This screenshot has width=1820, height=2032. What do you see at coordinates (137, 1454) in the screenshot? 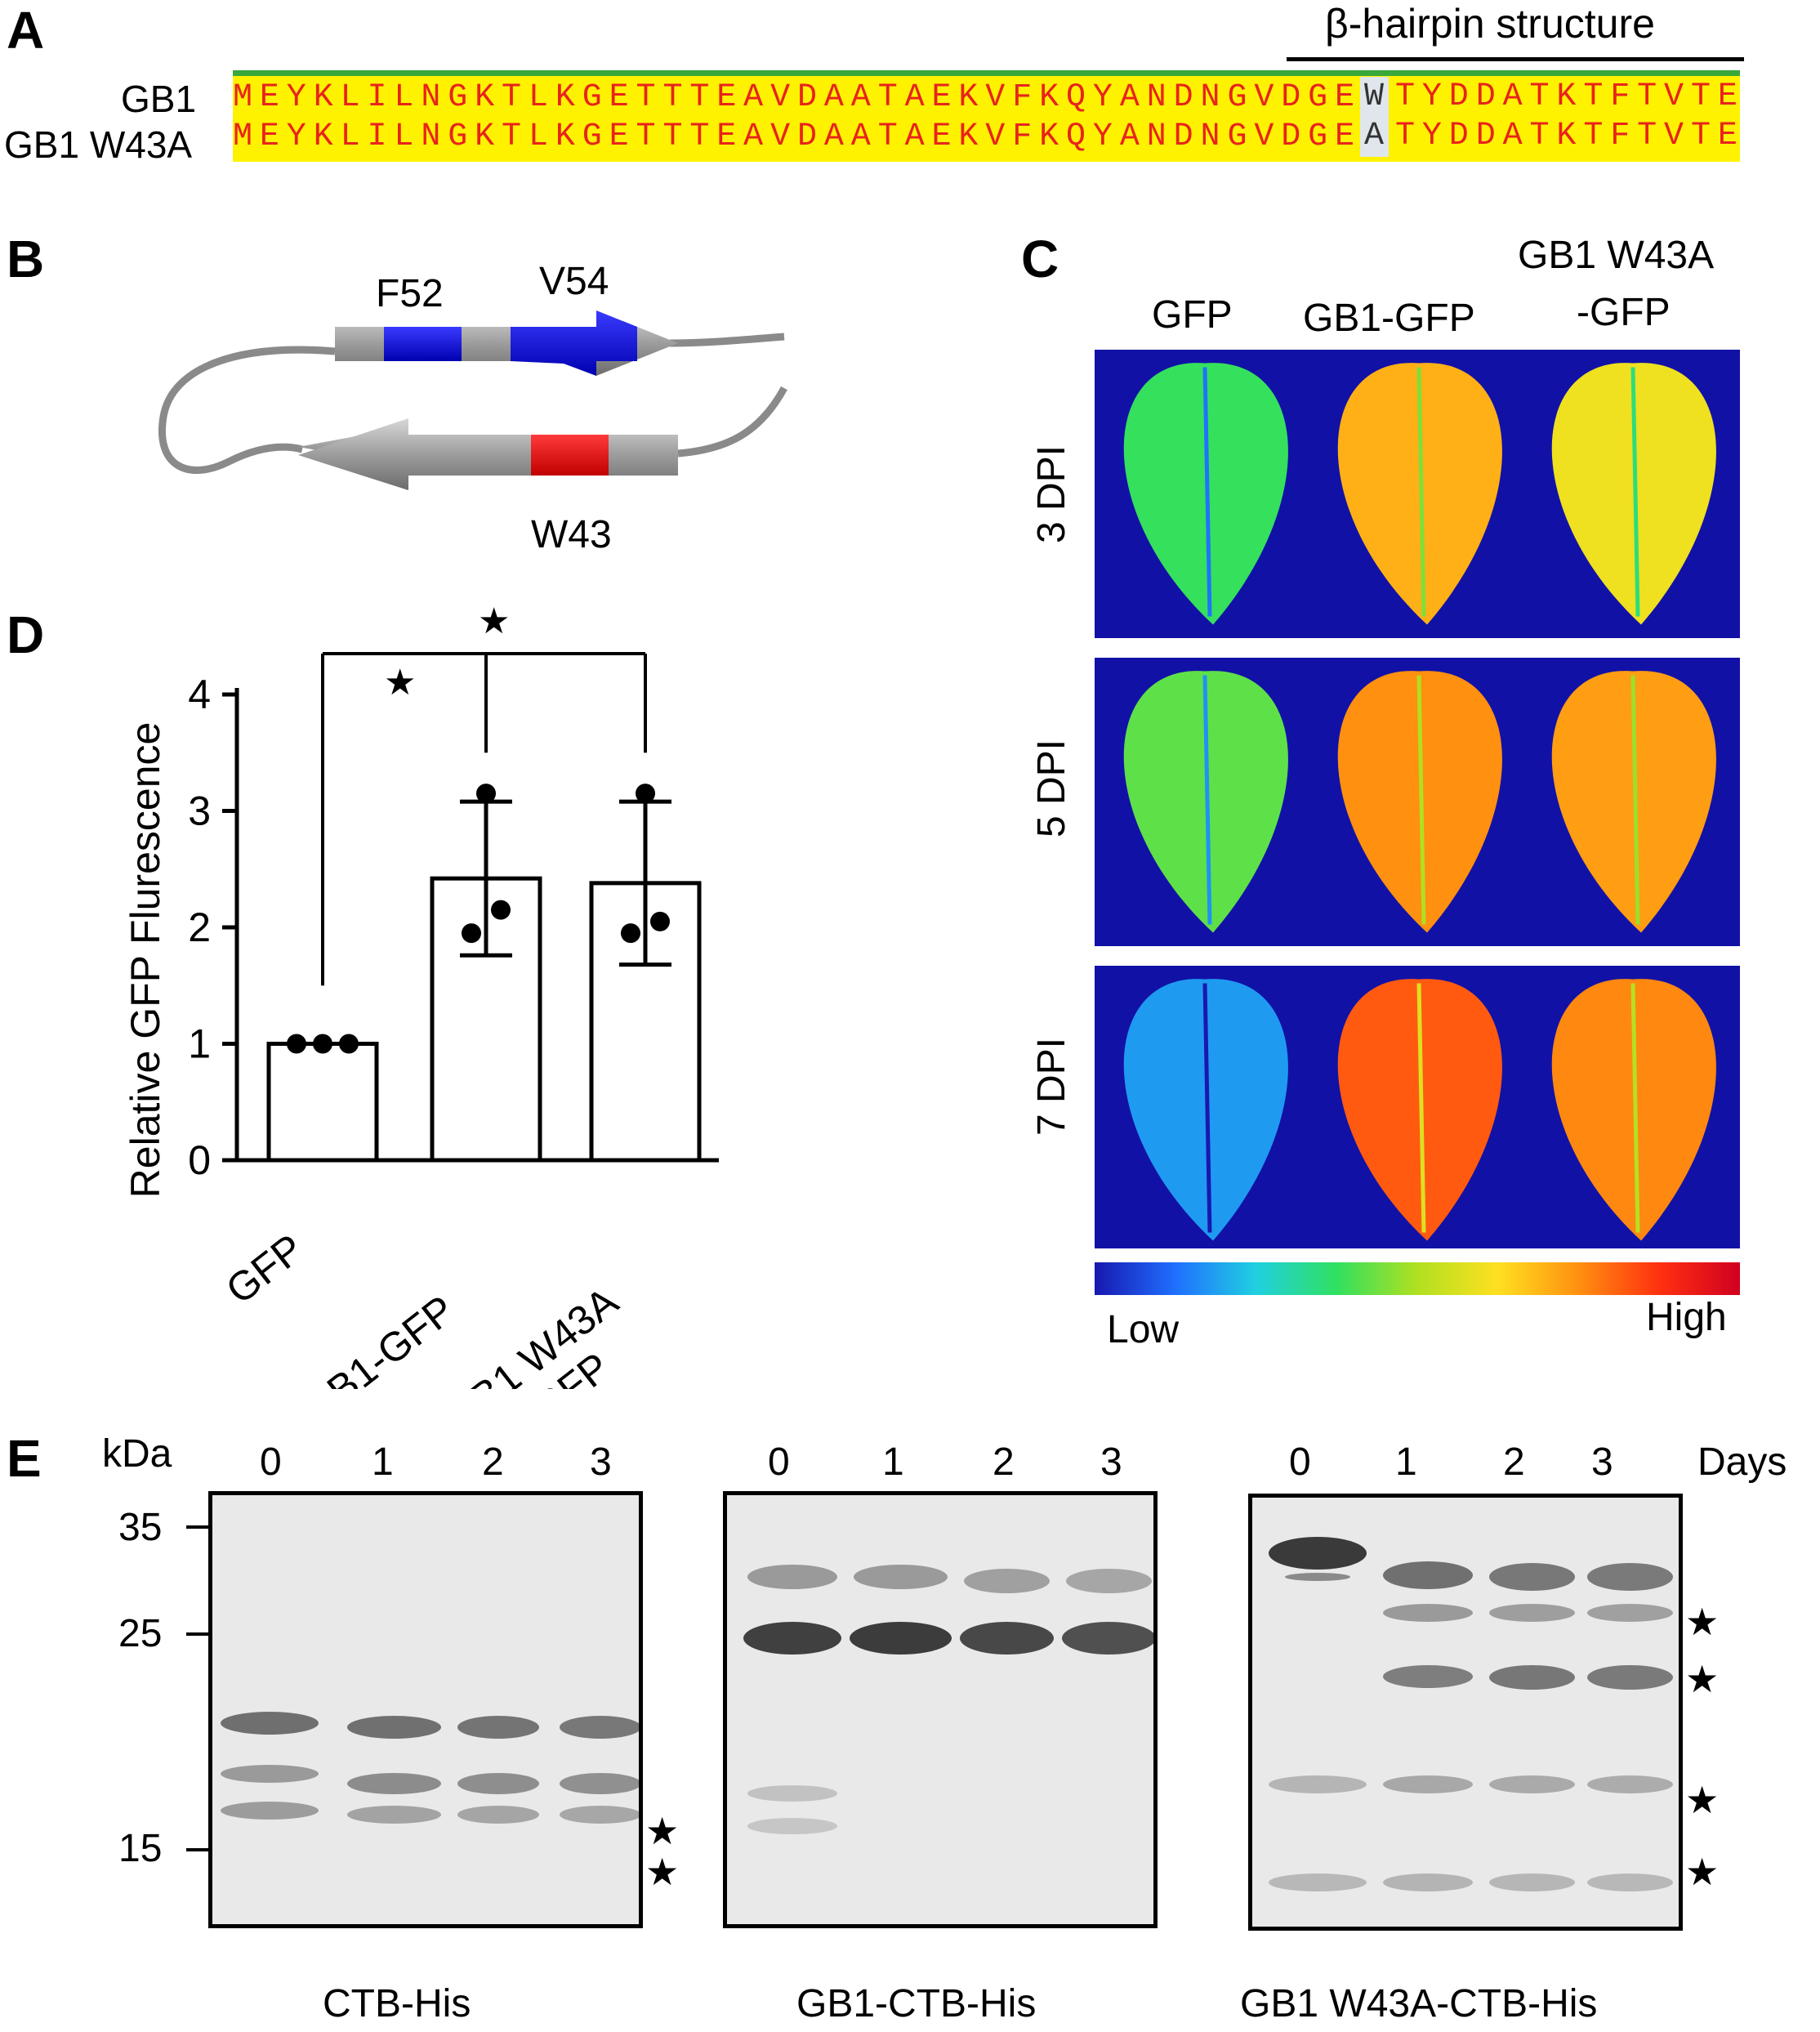
I see `kda-label: kDa` at bounding box center [137, 1454].